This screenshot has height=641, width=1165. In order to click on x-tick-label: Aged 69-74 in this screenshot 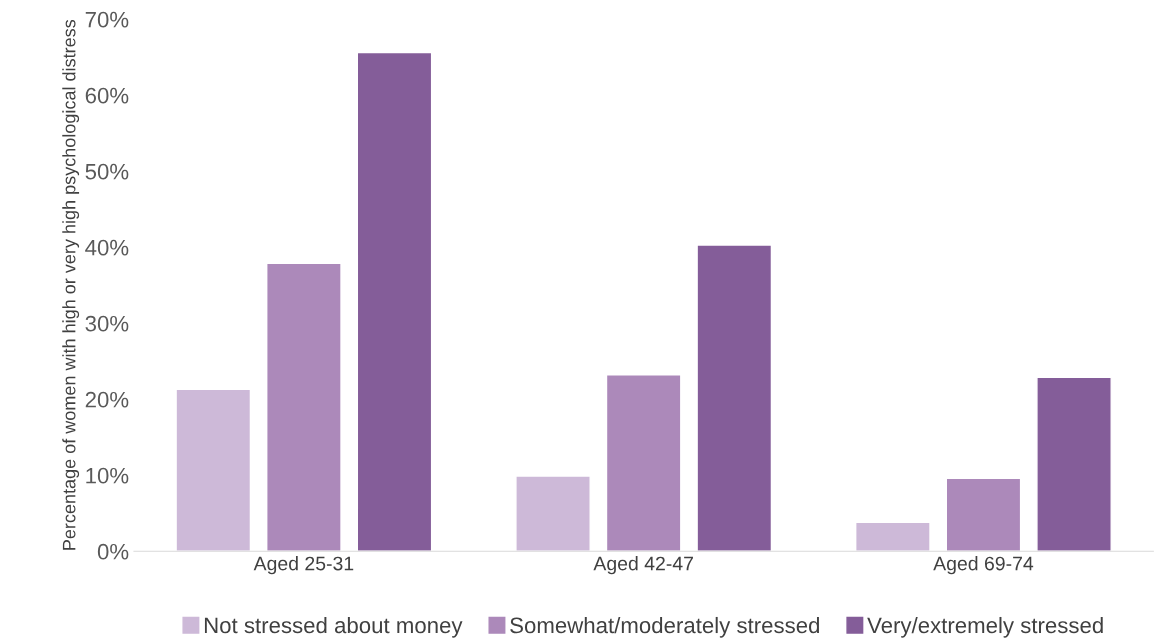, I will do `click(983, 565)`.